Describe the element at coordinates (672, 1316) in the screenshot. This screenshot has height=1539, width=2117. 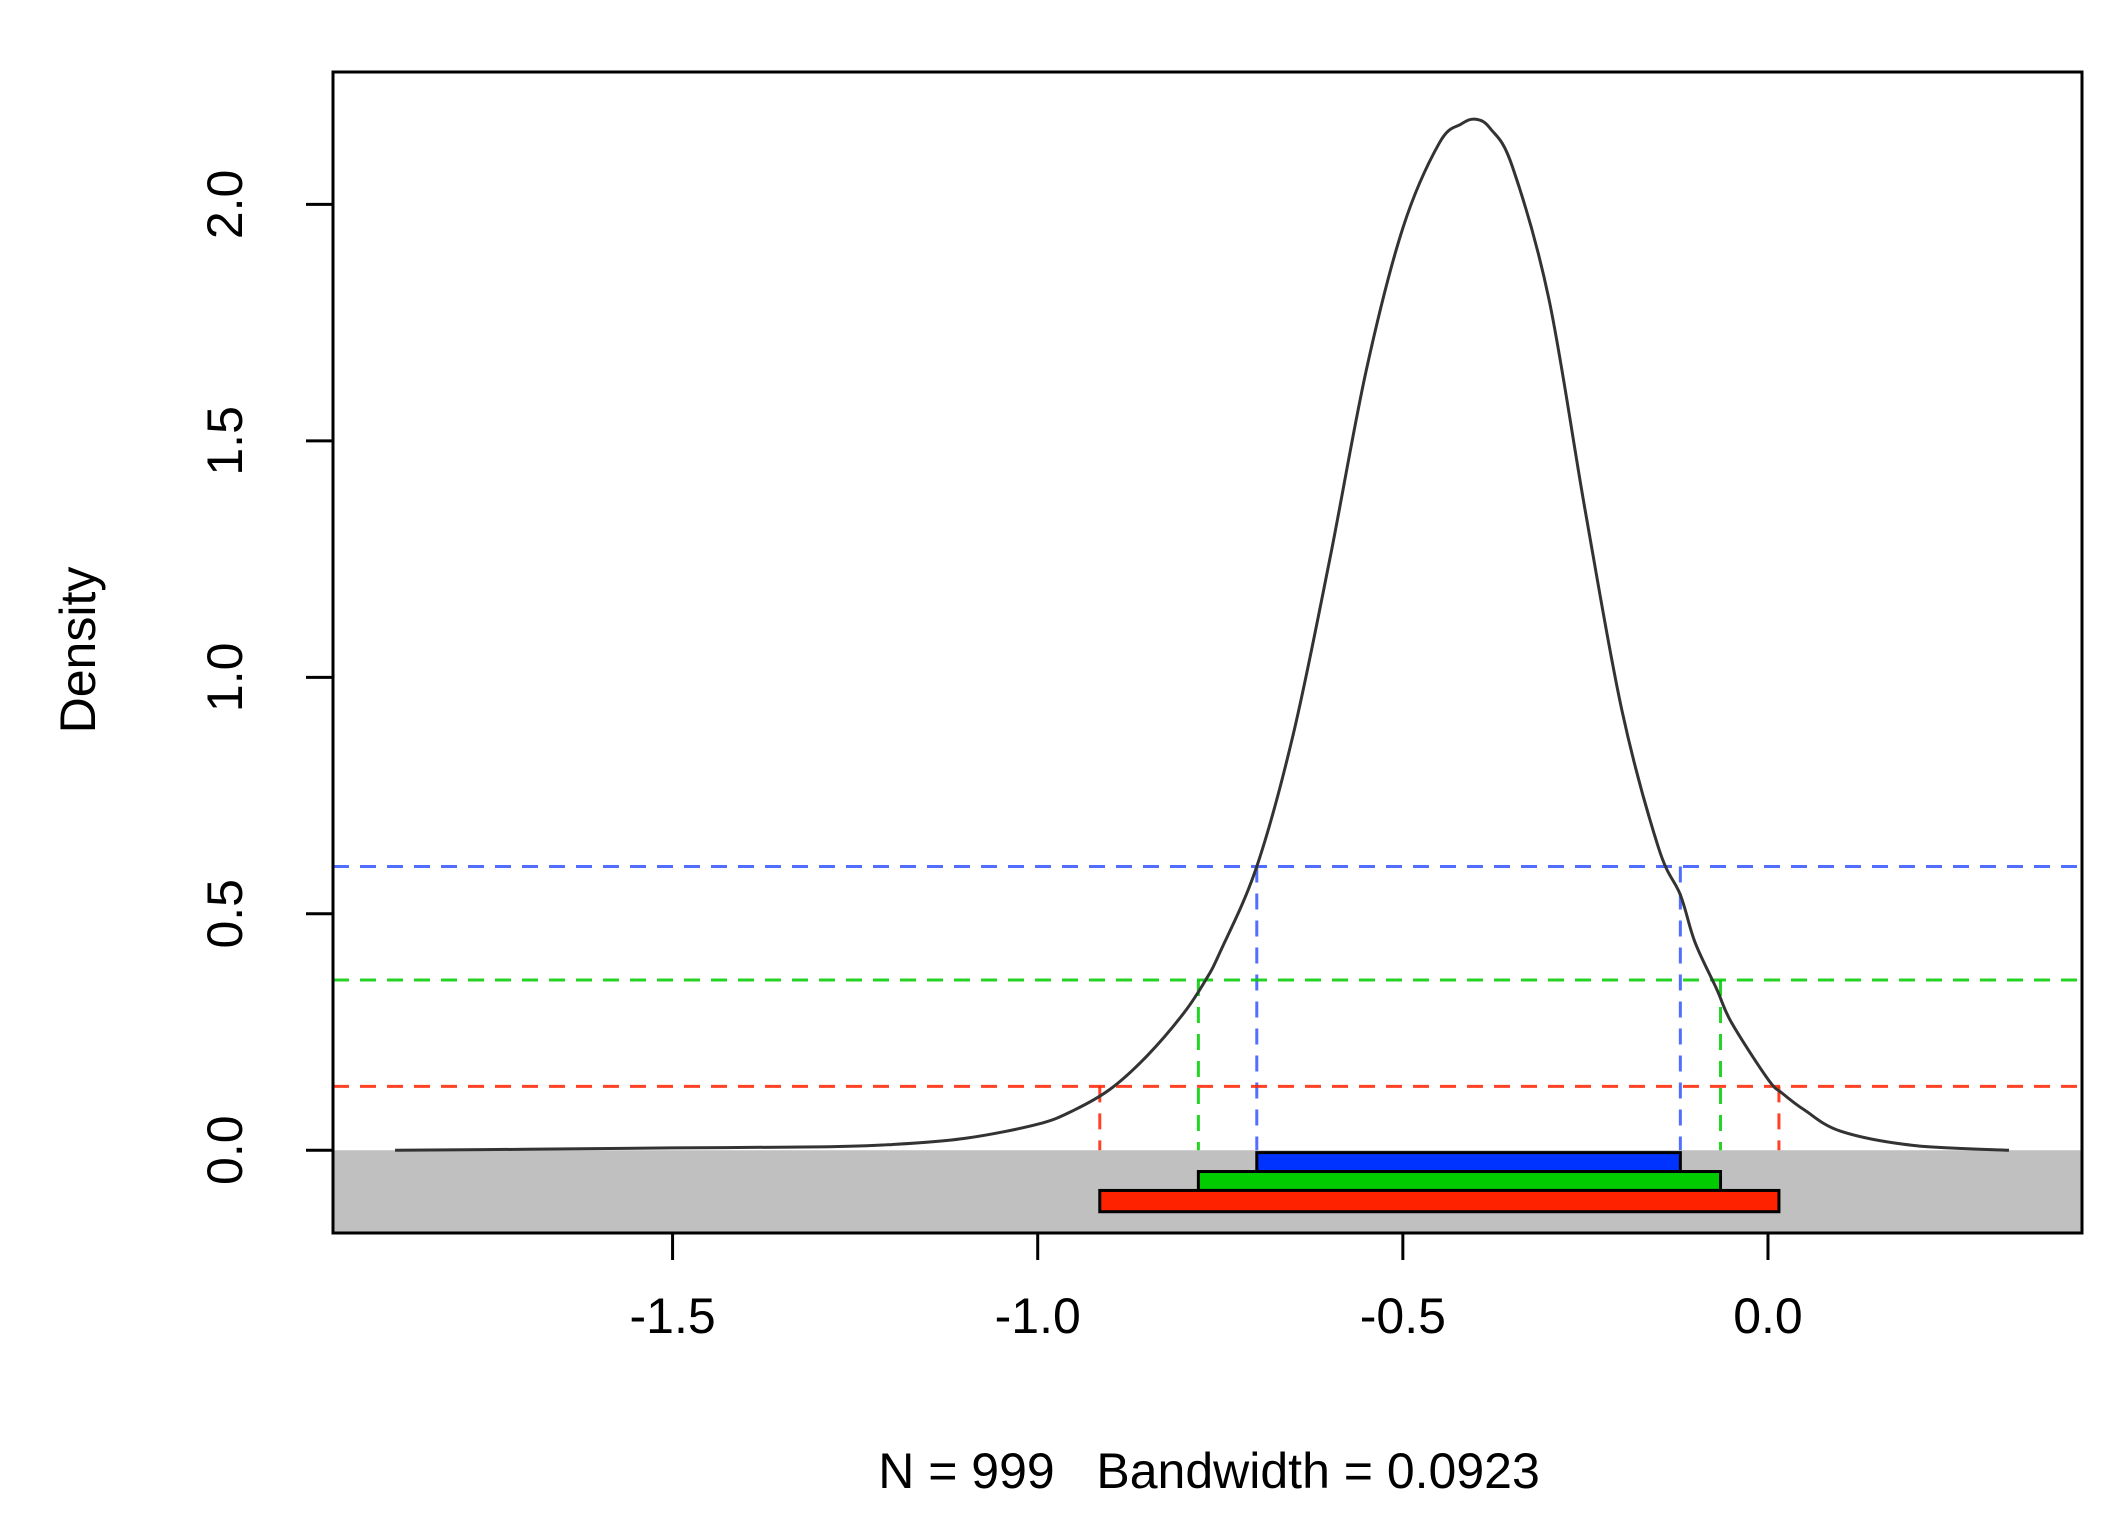
I see `x-tick-label: -1.5` at that location.